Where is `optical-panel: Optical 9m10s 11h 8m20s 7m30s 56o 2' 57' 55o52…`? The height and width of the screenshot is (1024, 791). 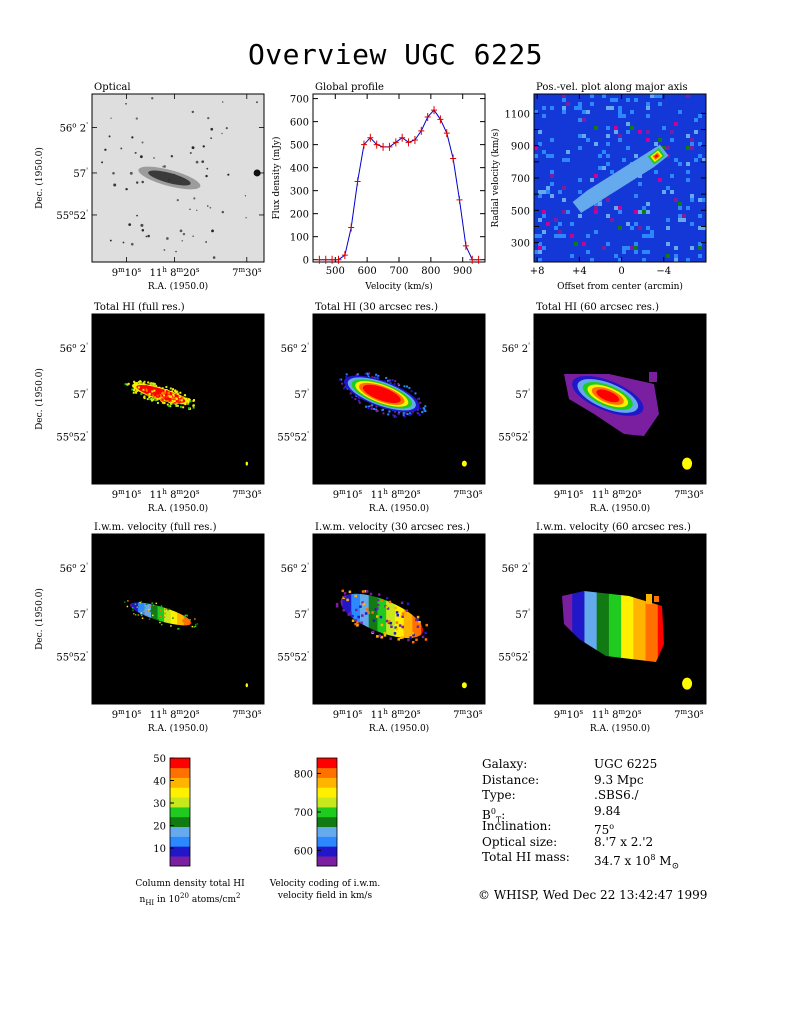
optical-panel: Optical 9m10s 11h 8m20s 7m30s 56o 2' 57' 55o52… is located at coordinates (149, 187).